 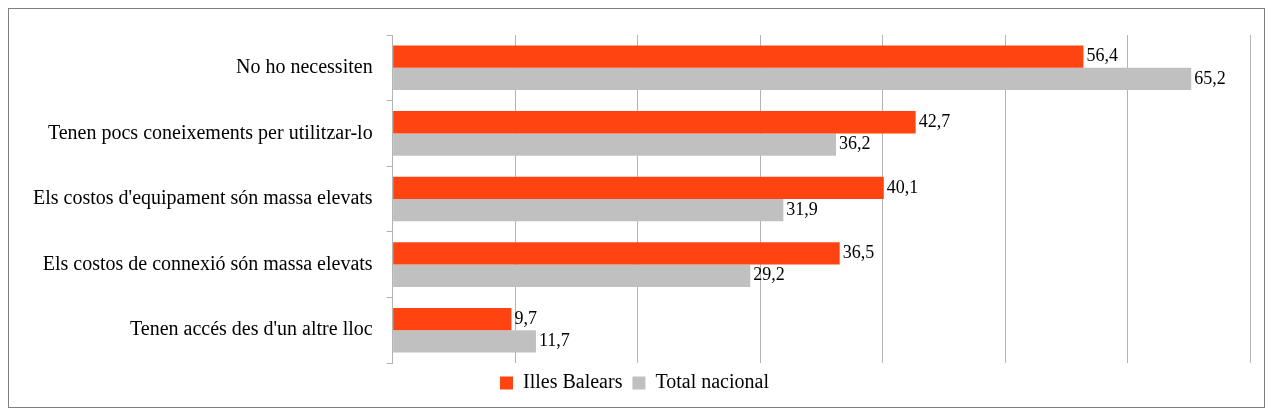 What do you see at coordinates (210, 132) in the screenshot?
I see `y-tick-label: Tenen pocs coneixements per utilitzar-lo` at bounding box center [210, 132].